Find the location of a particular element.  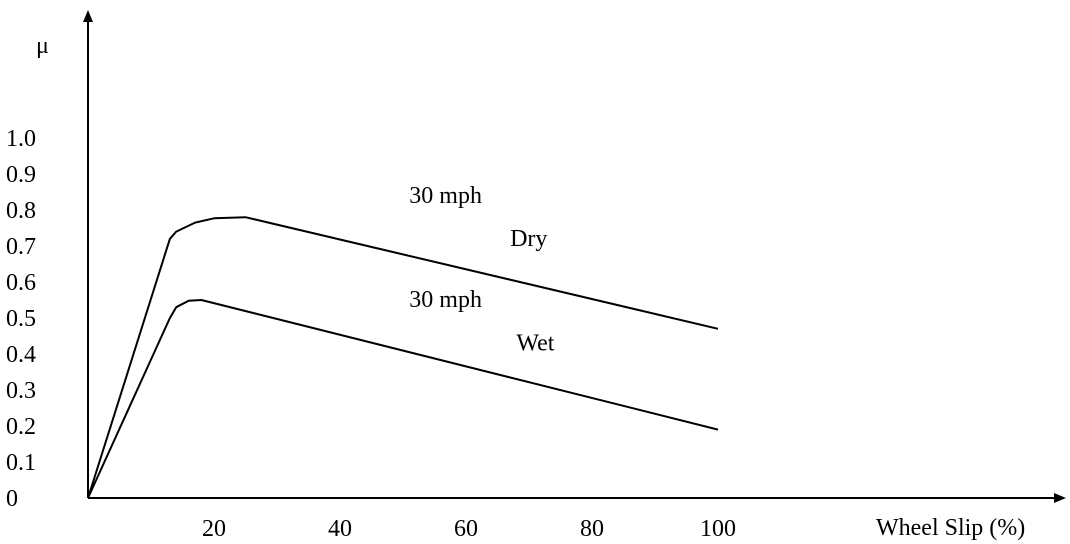

y-tick-label: 0.8 is located at coordinates (21, 211).